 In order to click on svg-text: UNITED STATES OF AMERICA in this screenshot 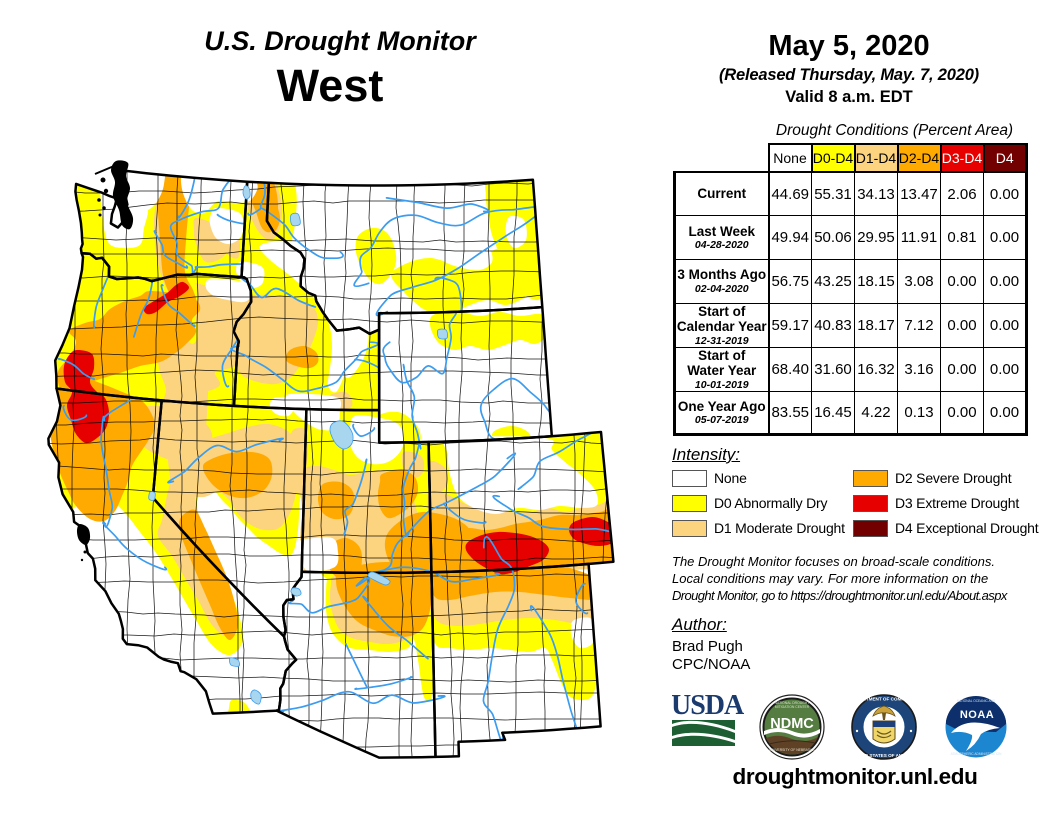, I will do `click(884, 755)`.